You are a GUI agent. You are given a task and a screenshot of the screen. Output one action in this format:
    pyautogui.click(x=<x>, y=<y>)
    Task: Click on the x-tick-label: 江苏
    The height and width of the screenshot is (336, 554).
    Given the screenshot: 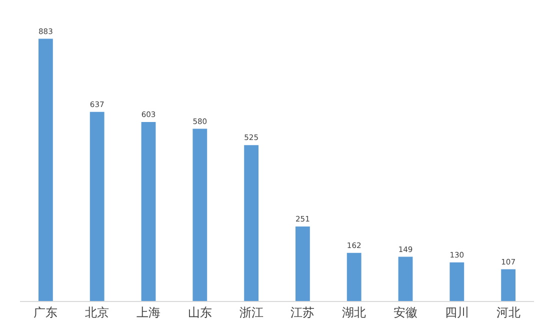 What is the action you would take?
    pyautogui.click(x=302, y=312)
    